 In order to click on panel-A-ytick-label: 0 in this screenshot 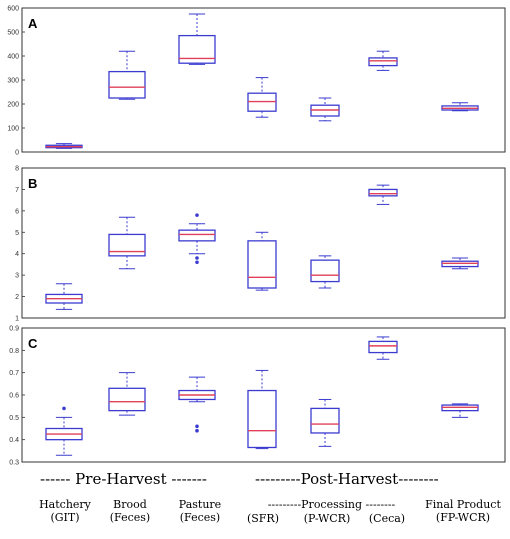, I will do `click(17, 153)`.